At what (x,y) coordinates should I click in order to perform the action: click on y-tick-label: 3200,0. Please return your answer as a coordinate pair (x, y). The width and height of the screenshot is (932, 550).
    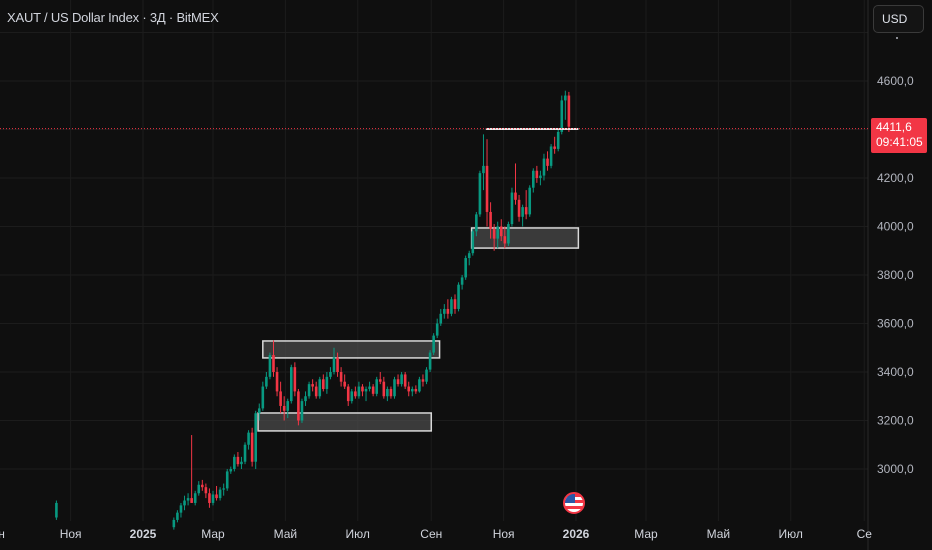
    Looking at the image, I should click on (895, 421).